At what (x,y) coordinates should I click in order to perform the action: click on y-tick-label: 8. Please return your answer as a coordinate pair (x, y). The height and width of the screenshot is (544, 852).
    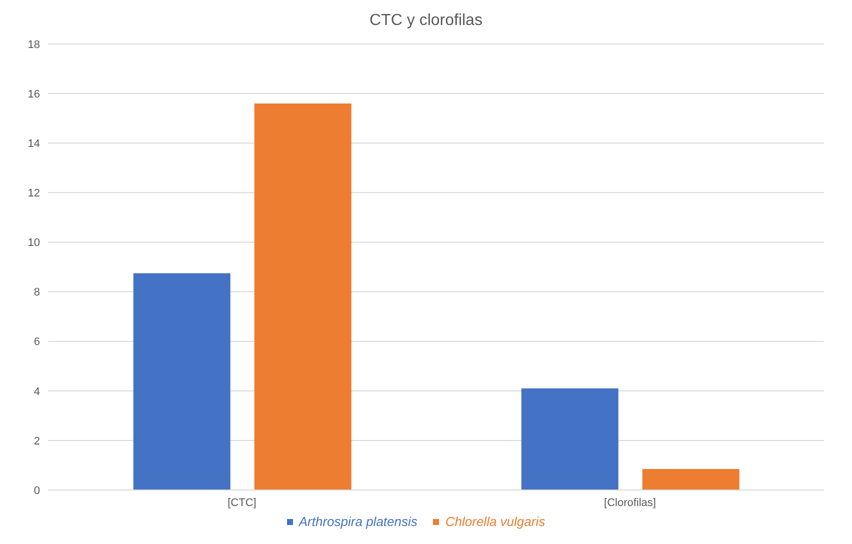
    Looking at the image, I should click on (37, 292).